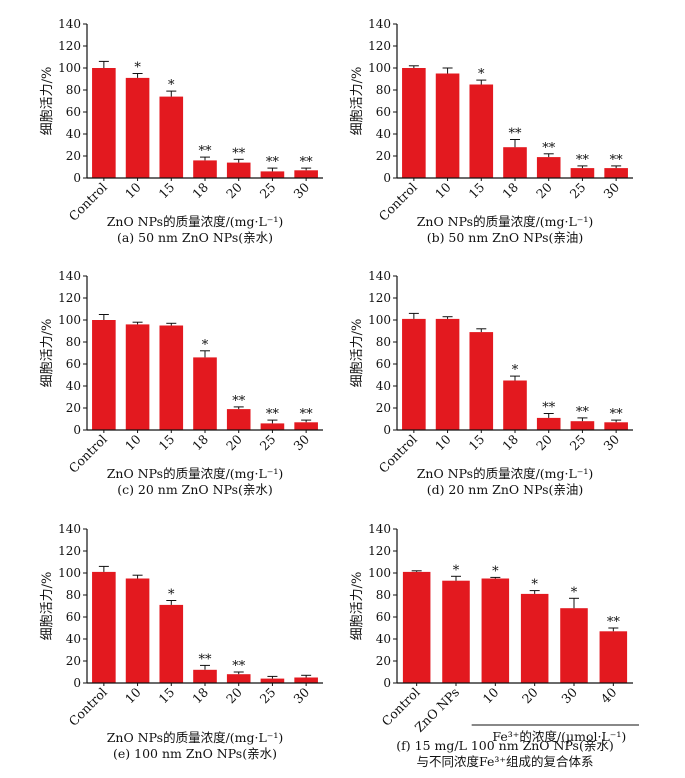 The width and height of the screenshot is (685, 778). Describe the element at coordinates (88, 707) in the screenshot. I see `x-tick-label: Control` at that location.